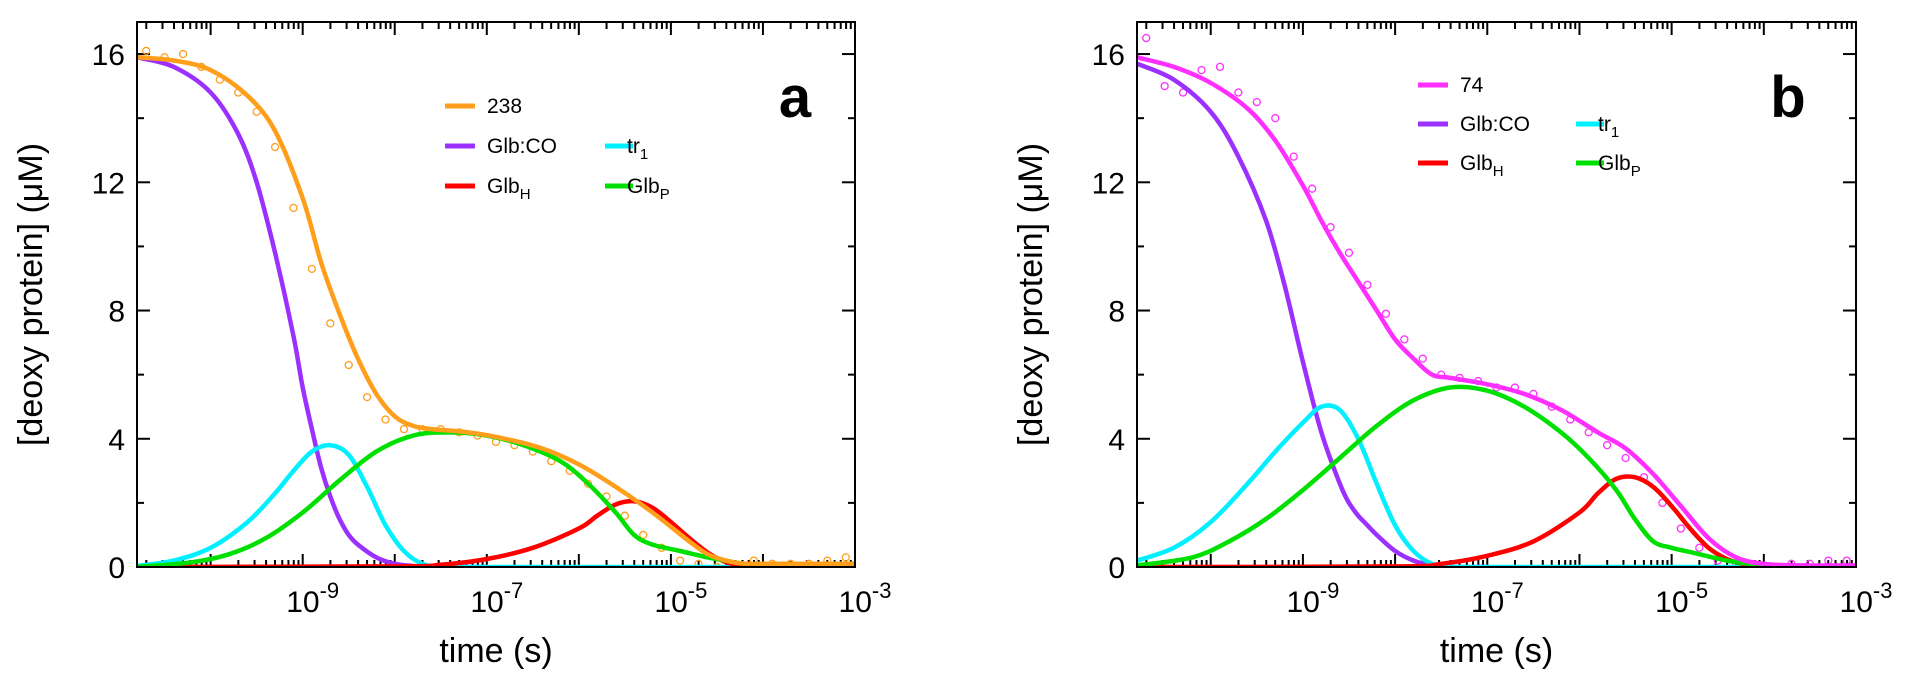 This screenshot has width=1914, height=696. What do you see at coordinates (557, 149) in the screenshot?
I see `legend: 238 Glb:CO tr1 GlbH GlbP` at bounding box center [557, 149].